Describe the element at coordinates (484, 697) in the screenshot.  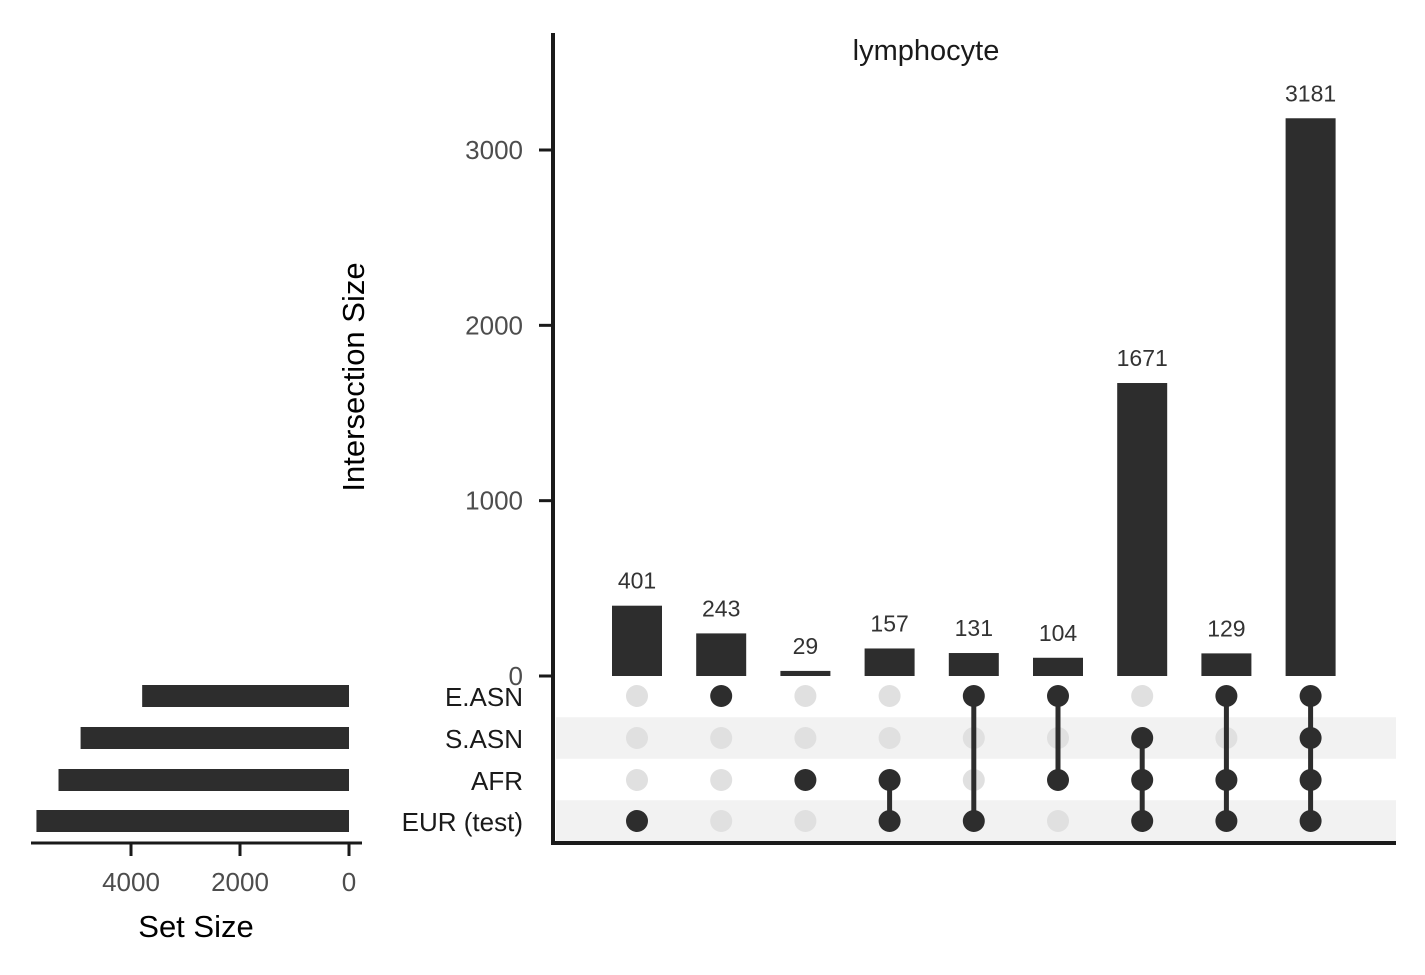
I see `set-label: E.ASN` at that location.